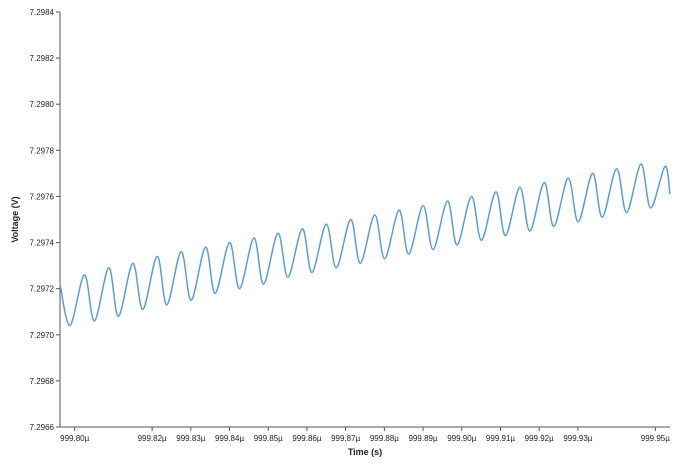  Describe the element at coordinates (500, 438) in the screenshot. I see `x-tick-label: 999.91µ` at that location.